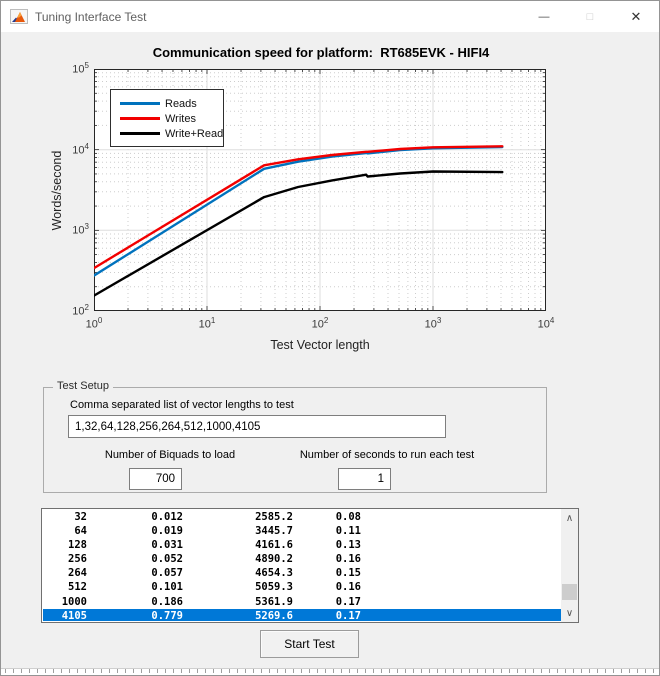  What do you see at coordinates (274, 587) in the screenshot?
I see `table-cell: 5059.3` at bounding box center [274, 587].